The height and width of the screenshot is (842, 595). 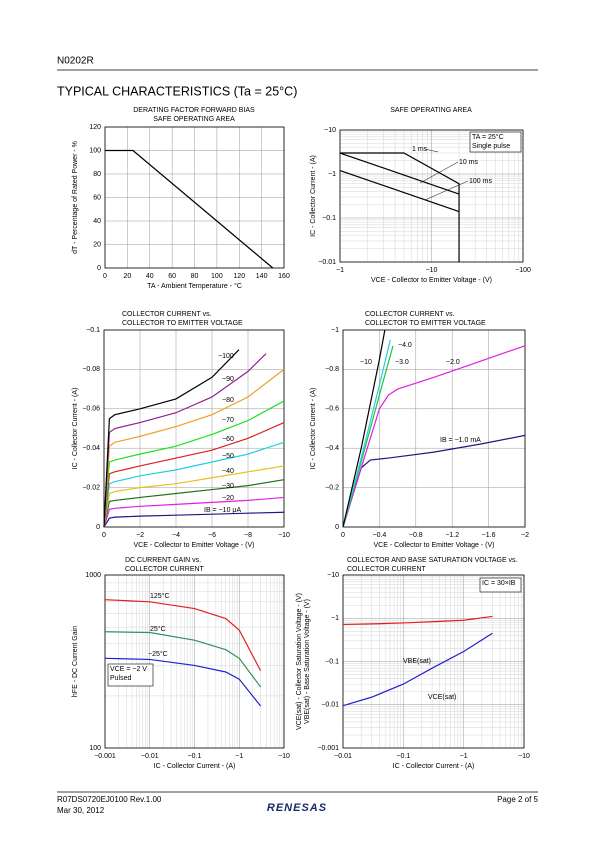 I want to click on chart-title: COLLECTOR CURRENT vs., so click(x=410, y=314).